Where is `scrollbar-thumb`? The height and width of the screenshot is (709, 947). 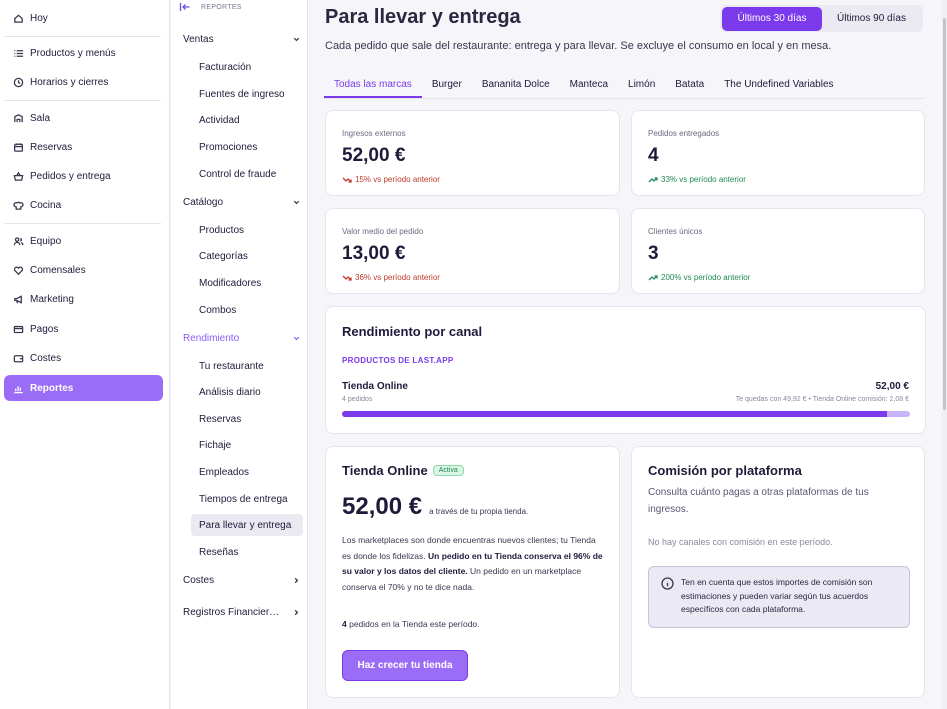 scrollbar-thumb is located at coordinates (944, 214).